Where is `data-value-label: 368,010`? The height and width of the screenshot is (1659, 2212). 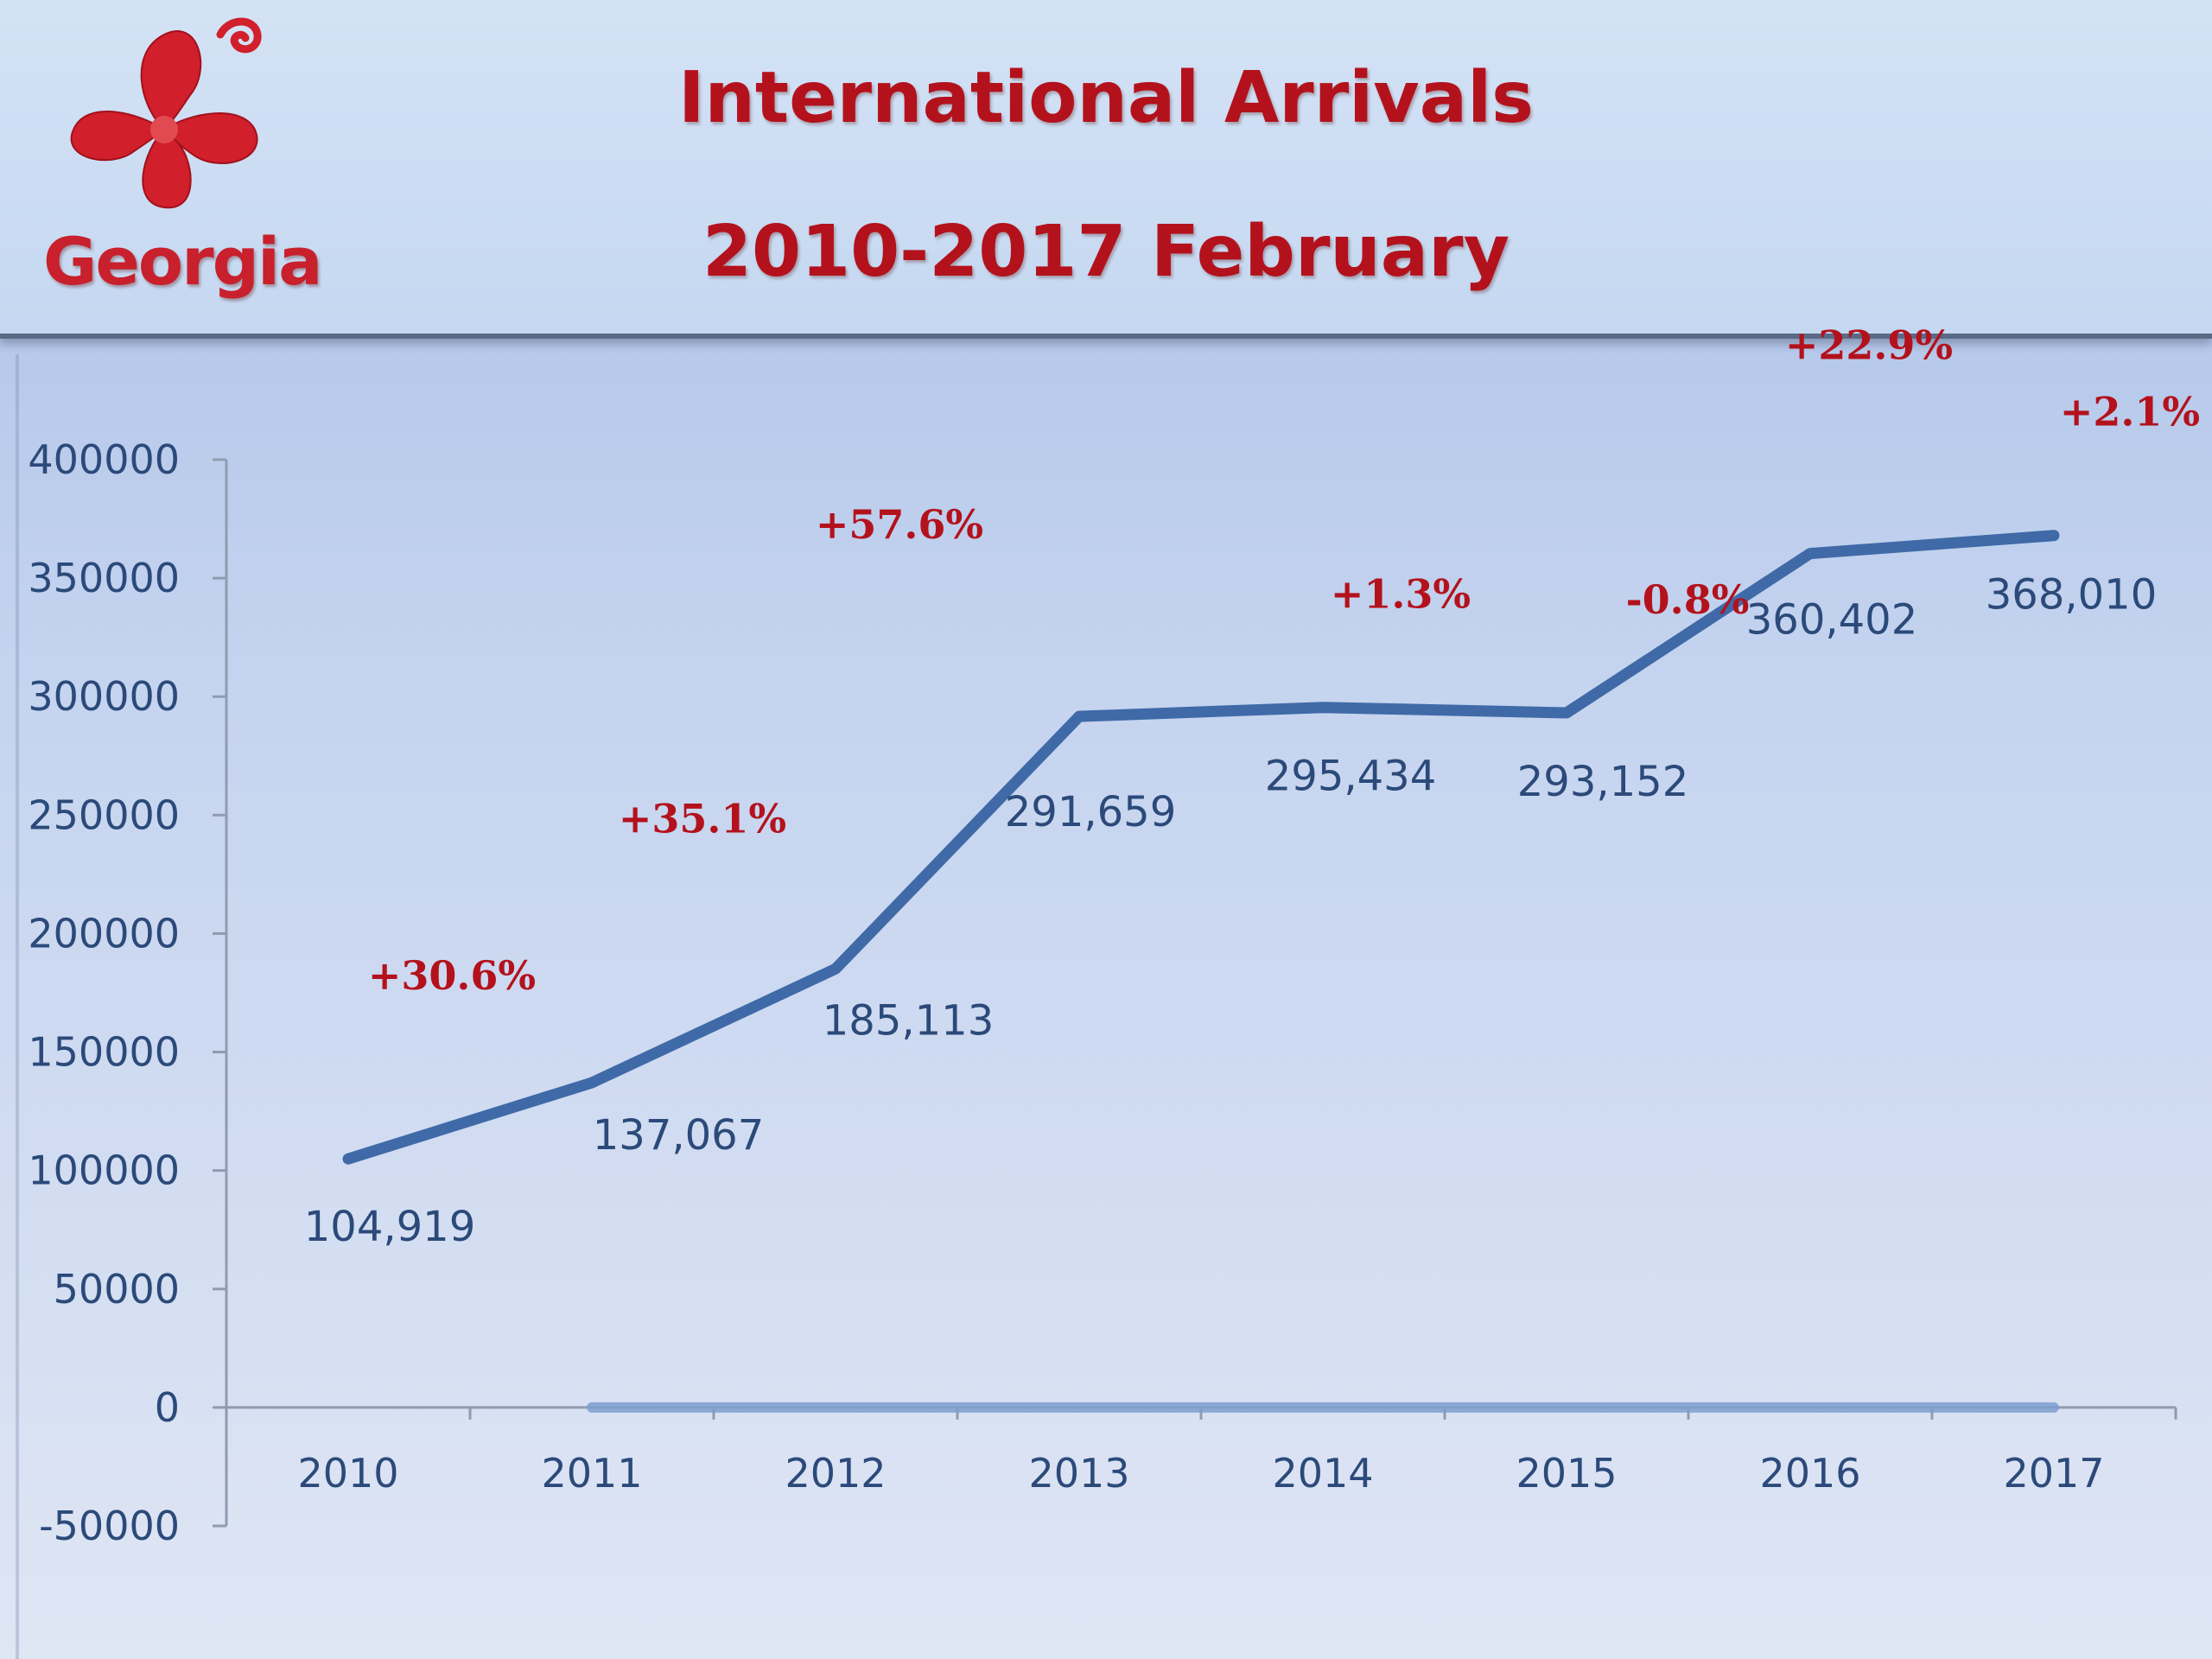 data-value-label: 368,010 is located at coordinates (2072, 595).